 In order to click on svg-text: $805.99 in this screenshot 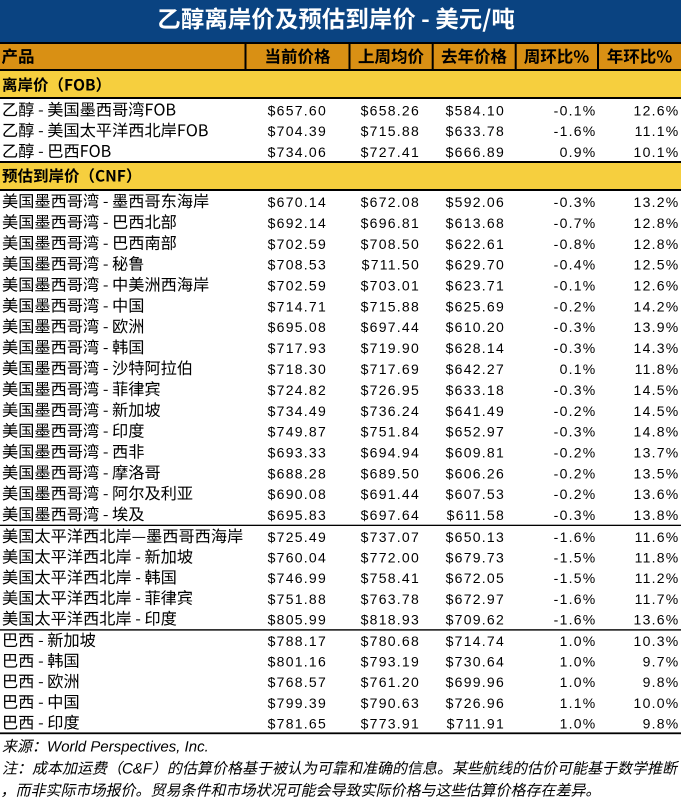, I will do `click(297, 619)`.